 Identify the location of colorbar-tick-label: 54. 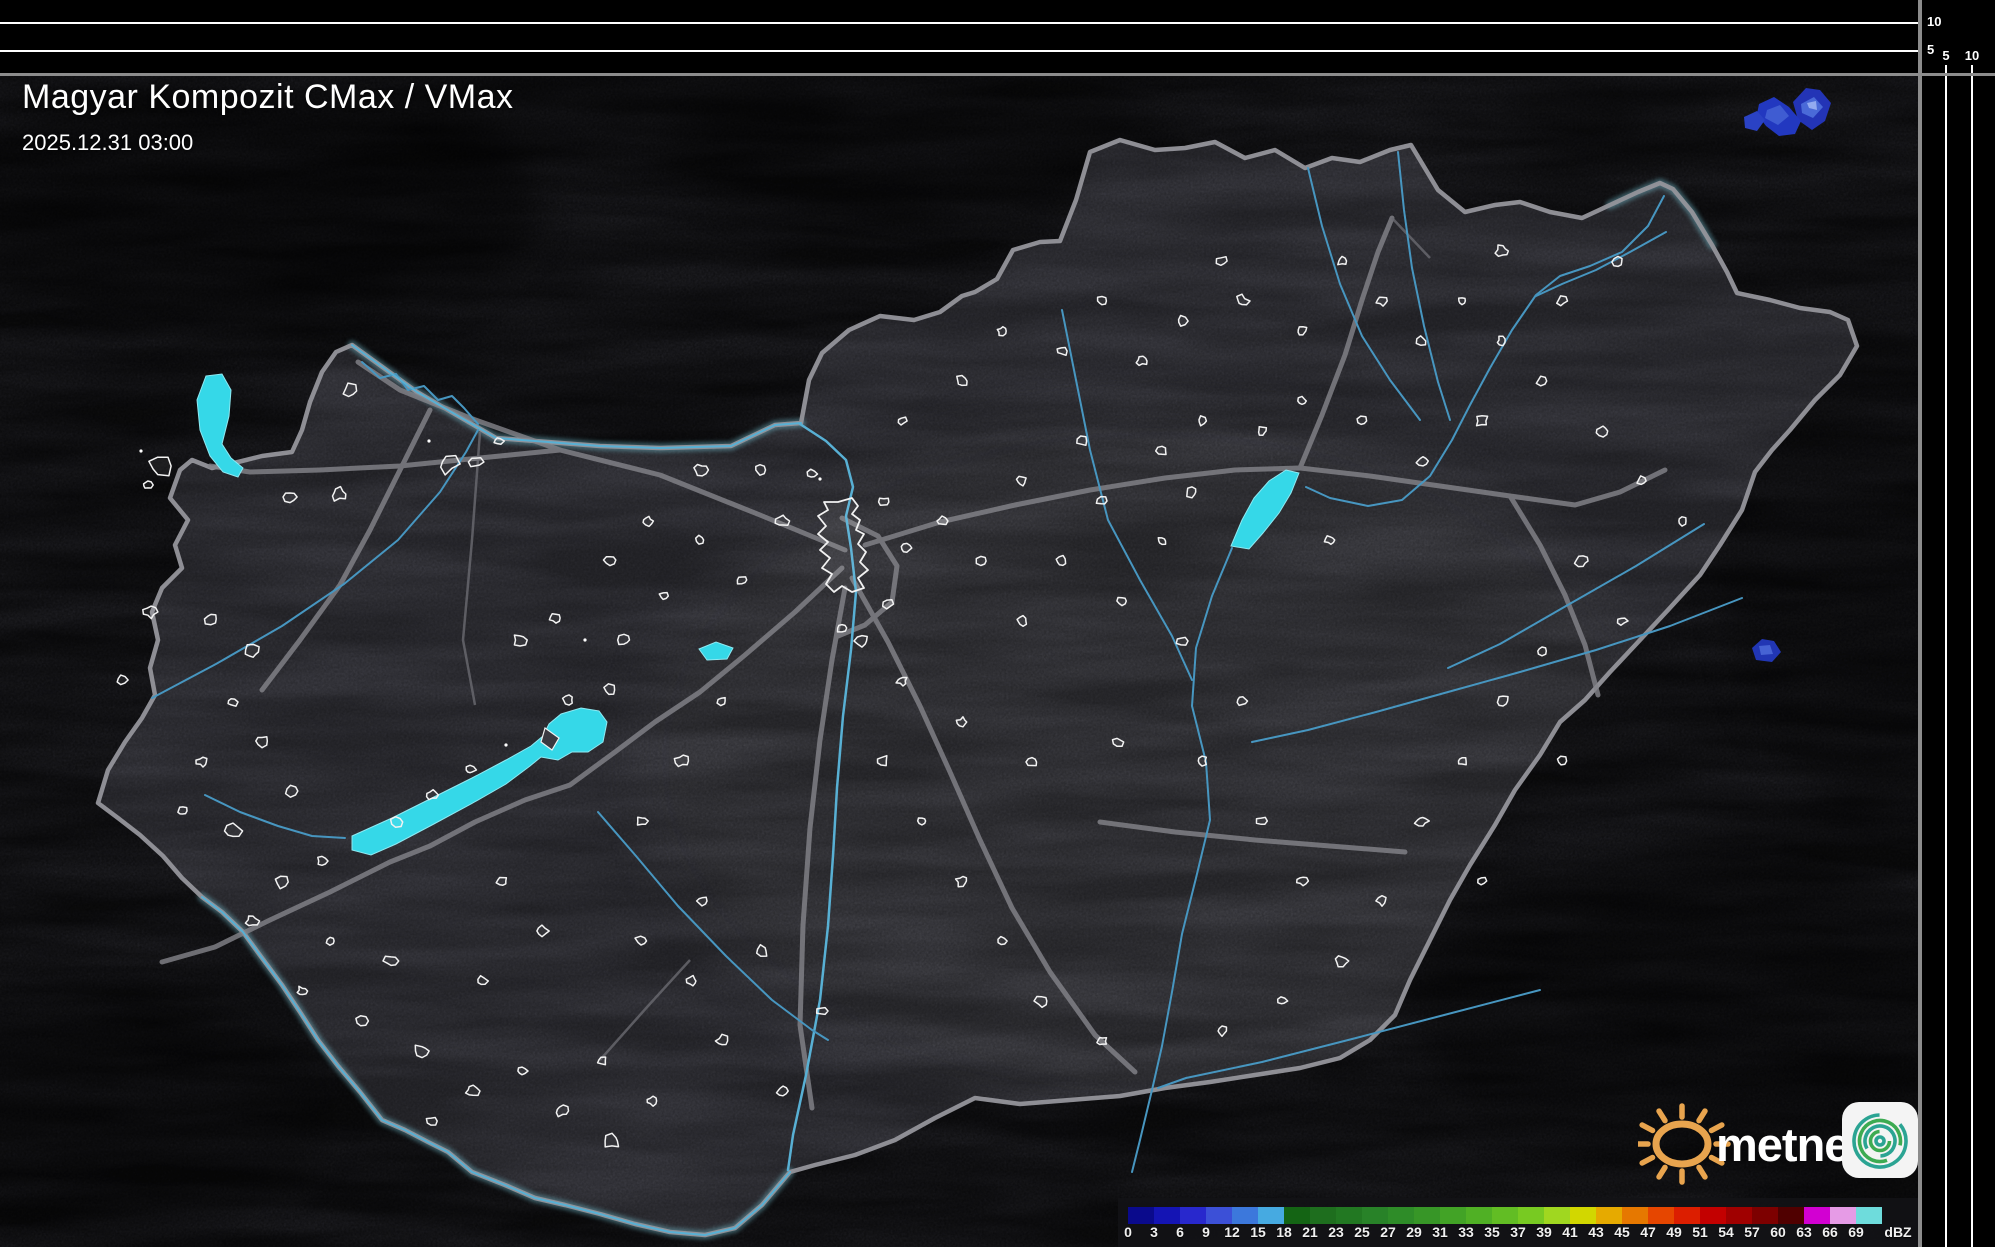
(1726, 1232).